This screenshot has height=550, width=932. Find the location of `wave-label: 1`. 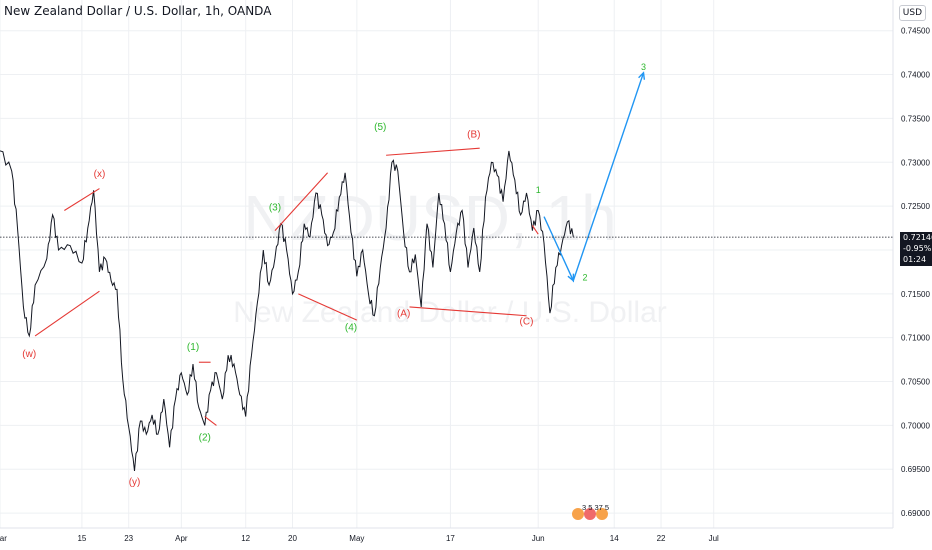

wave-label: 1 is located at coordinates (538, 190).